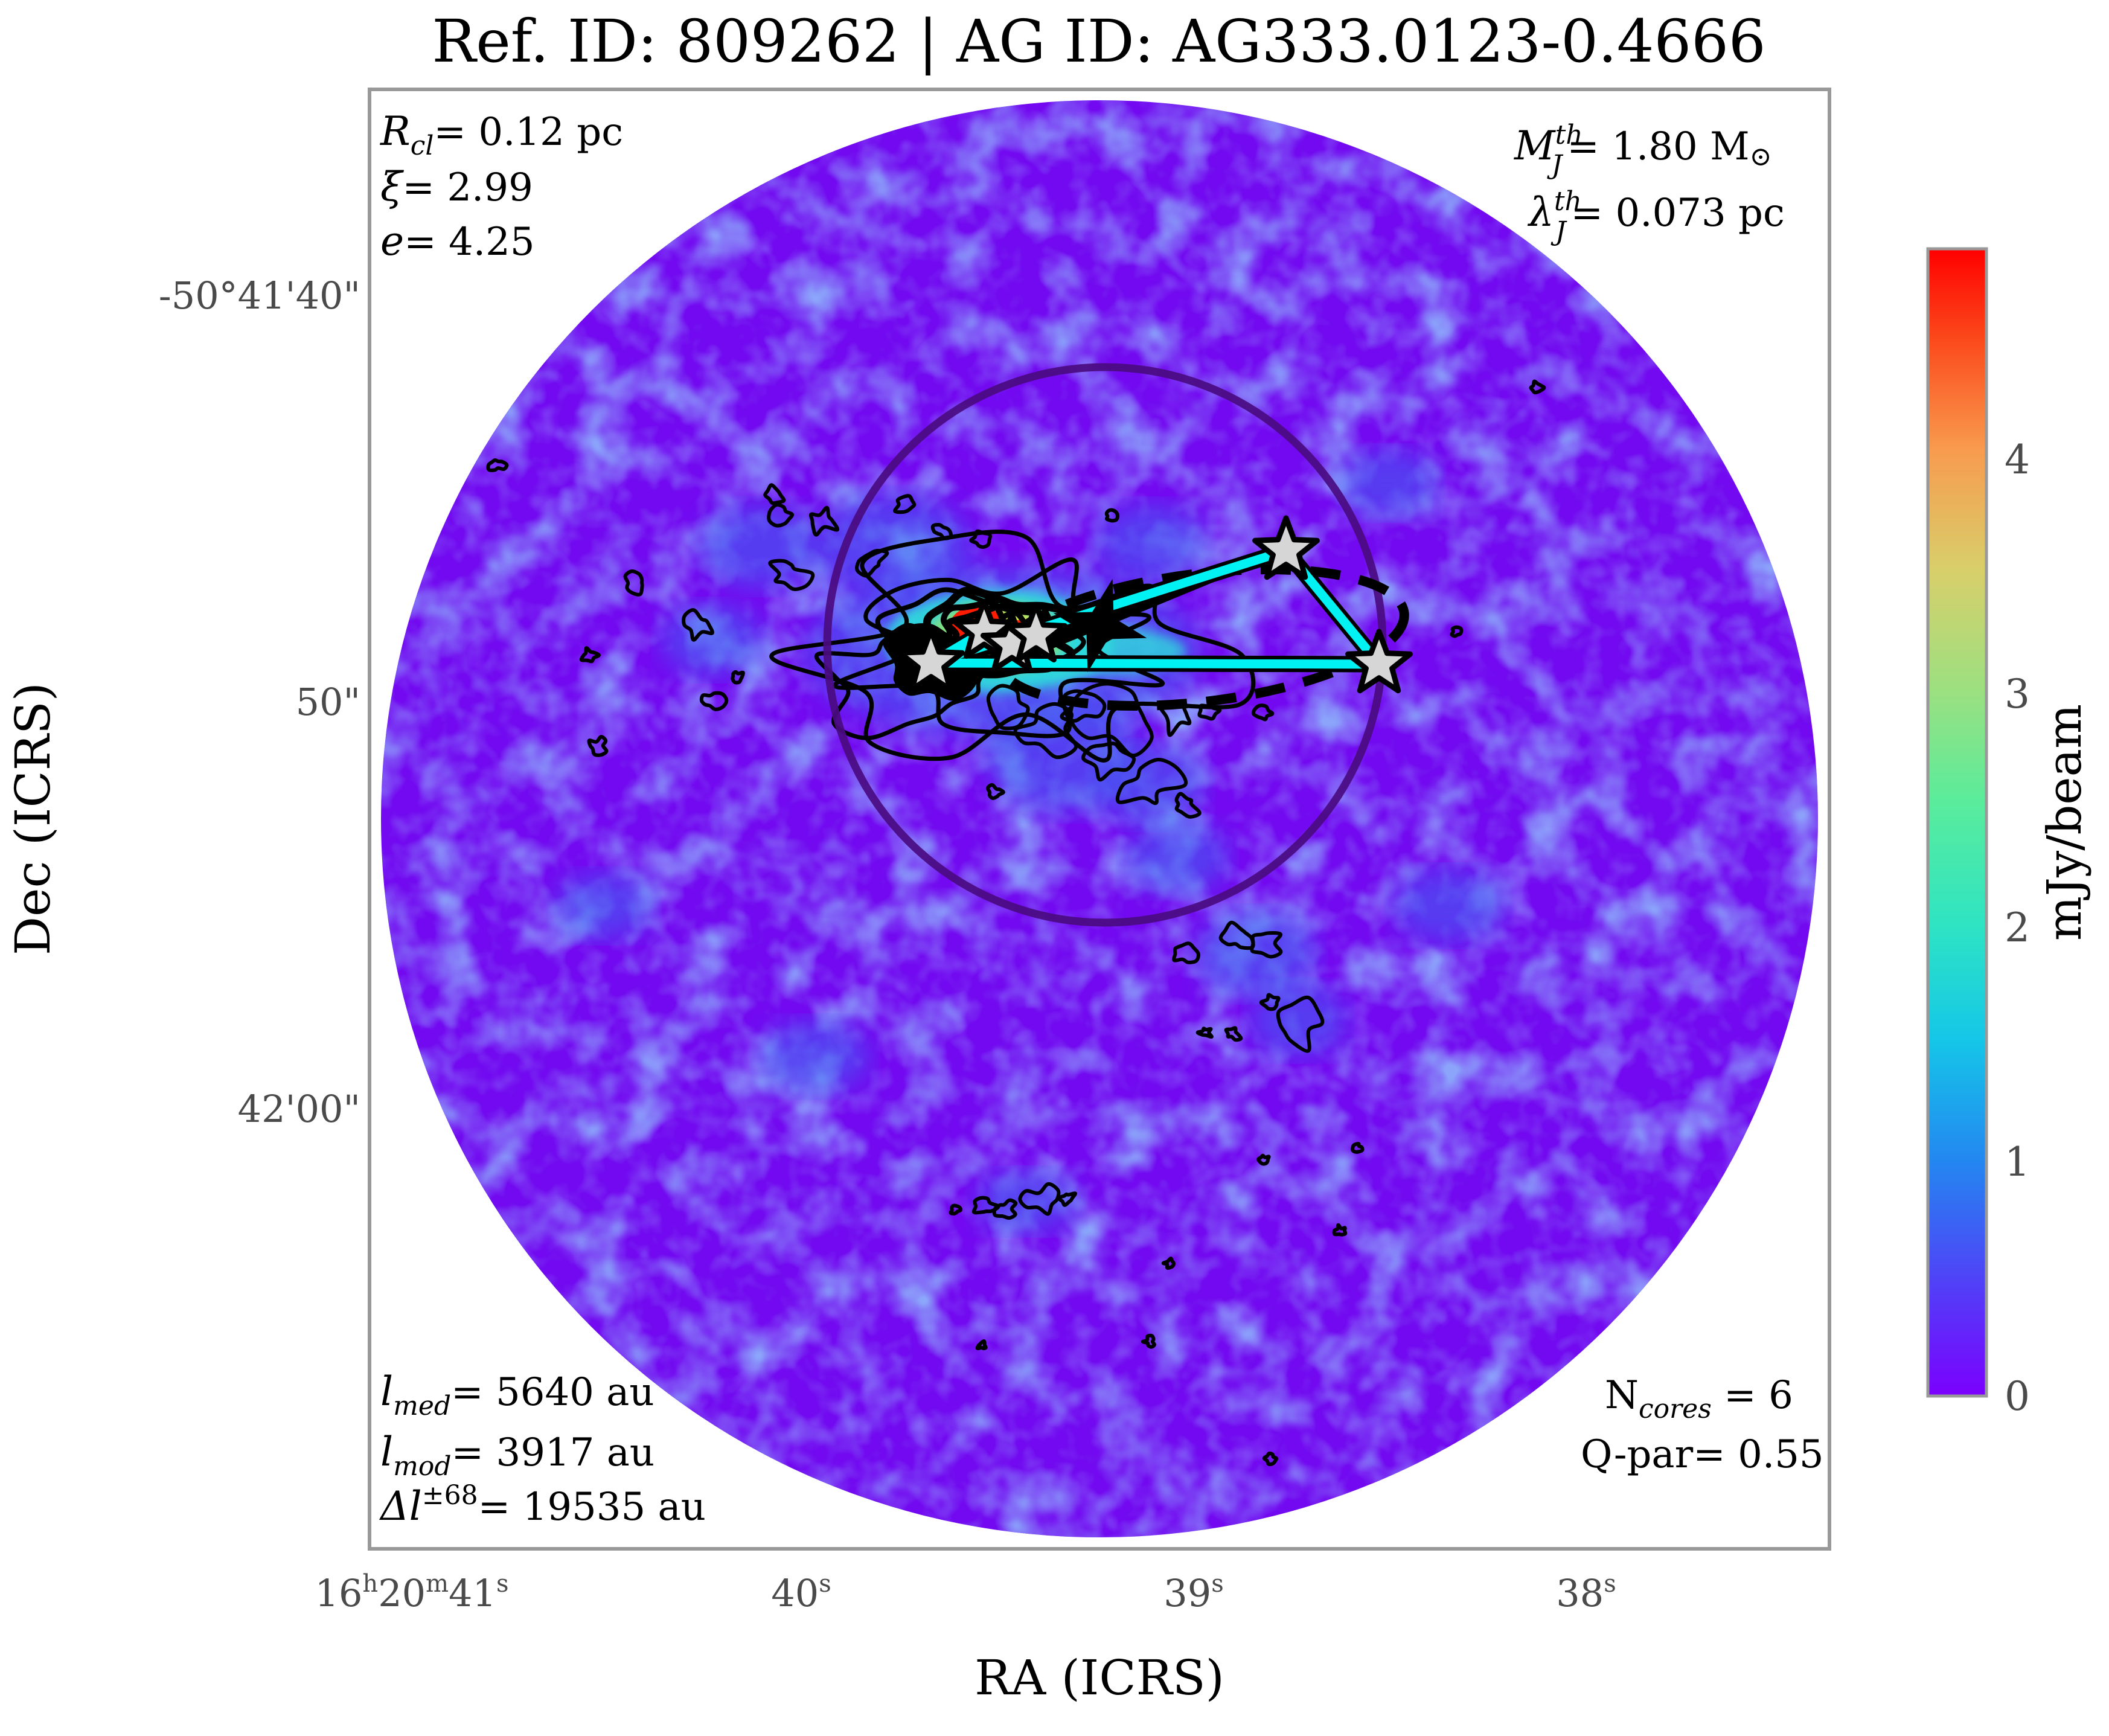  What do you see at coordinates (517, 1394) in the screenshot?
I see `annotation-lmed: lmed= 5640 au` at bounding box center [517, 1394].